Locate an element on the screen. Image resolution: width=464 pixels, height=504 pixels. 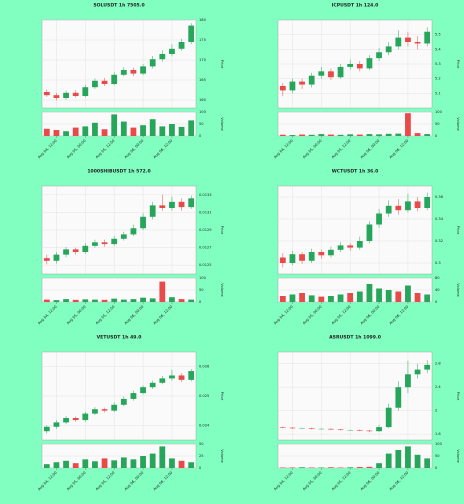
plot-area is located at coordinates (355, 396).